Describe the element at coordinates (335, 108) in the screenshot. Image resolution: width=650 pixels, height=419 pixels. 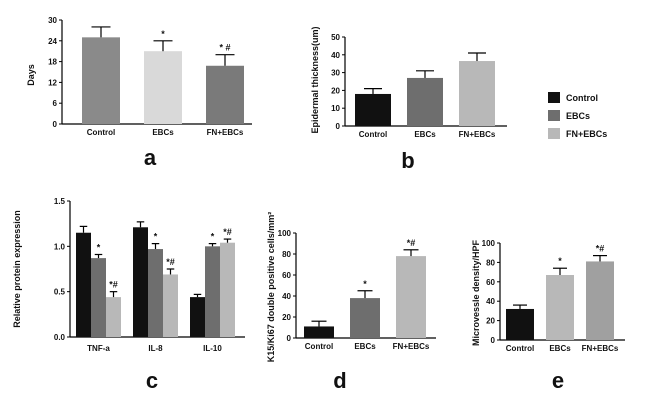
I see `b-y-tick-label: 10` at that location.